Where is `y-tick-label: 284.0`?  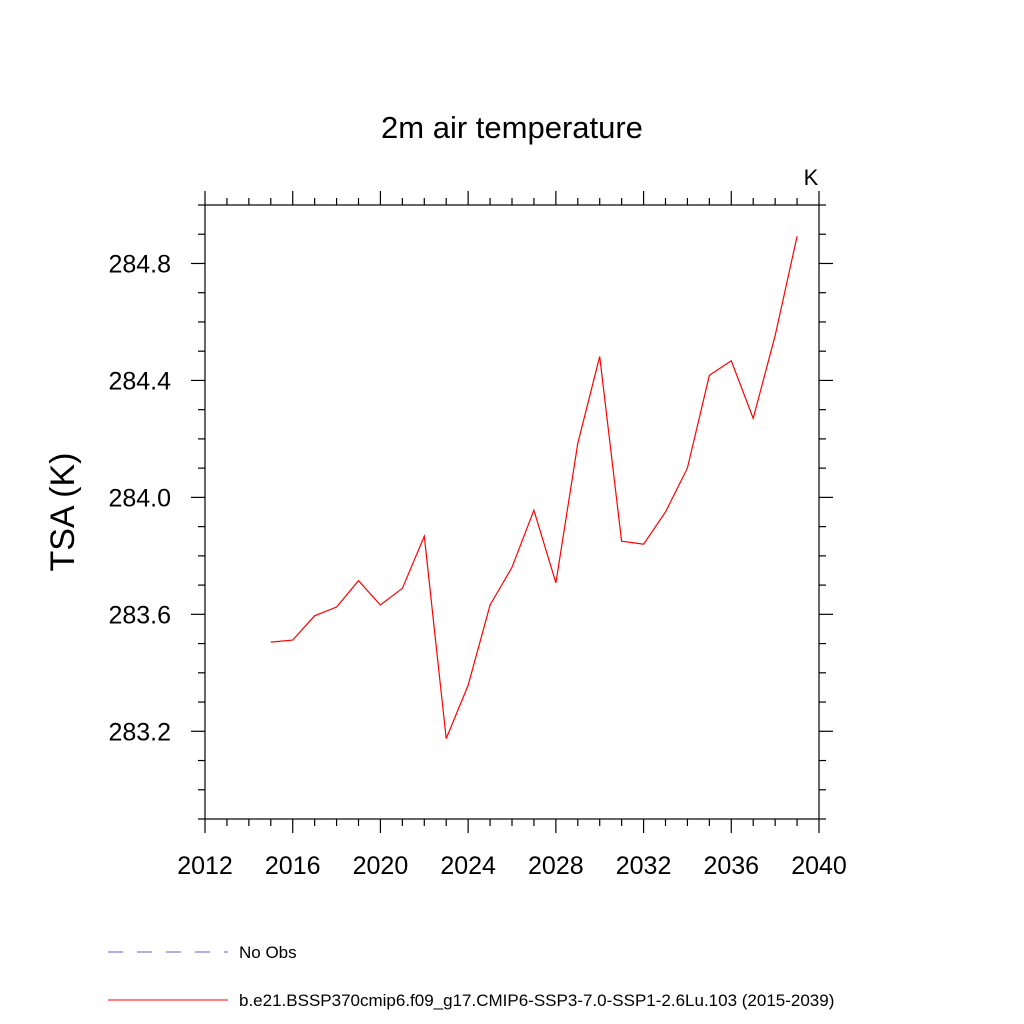
y-tick-label: 284.0 is located at coordinates (139, 498).